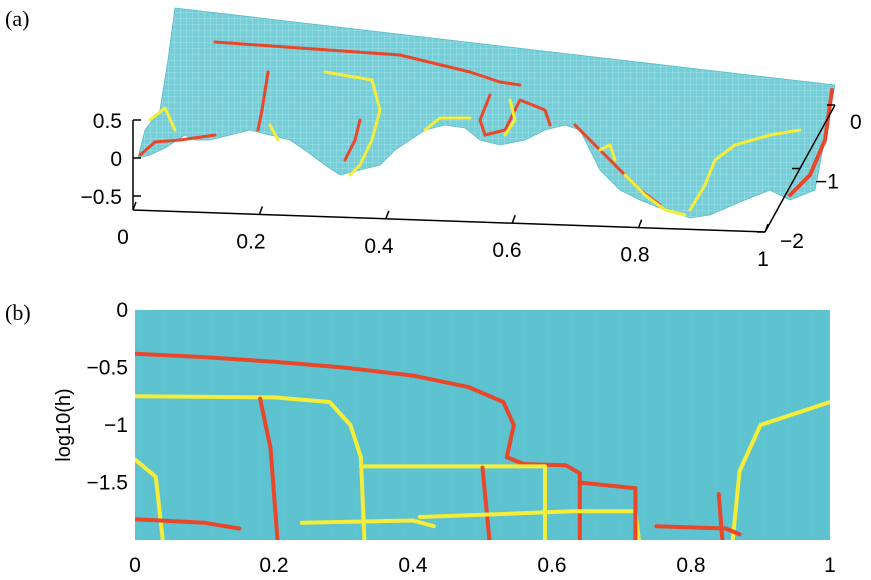 Image resolution: width=871 pixels, height=580 pixels. I want to click on z-tick-label: 0.5, so click(107, 121).